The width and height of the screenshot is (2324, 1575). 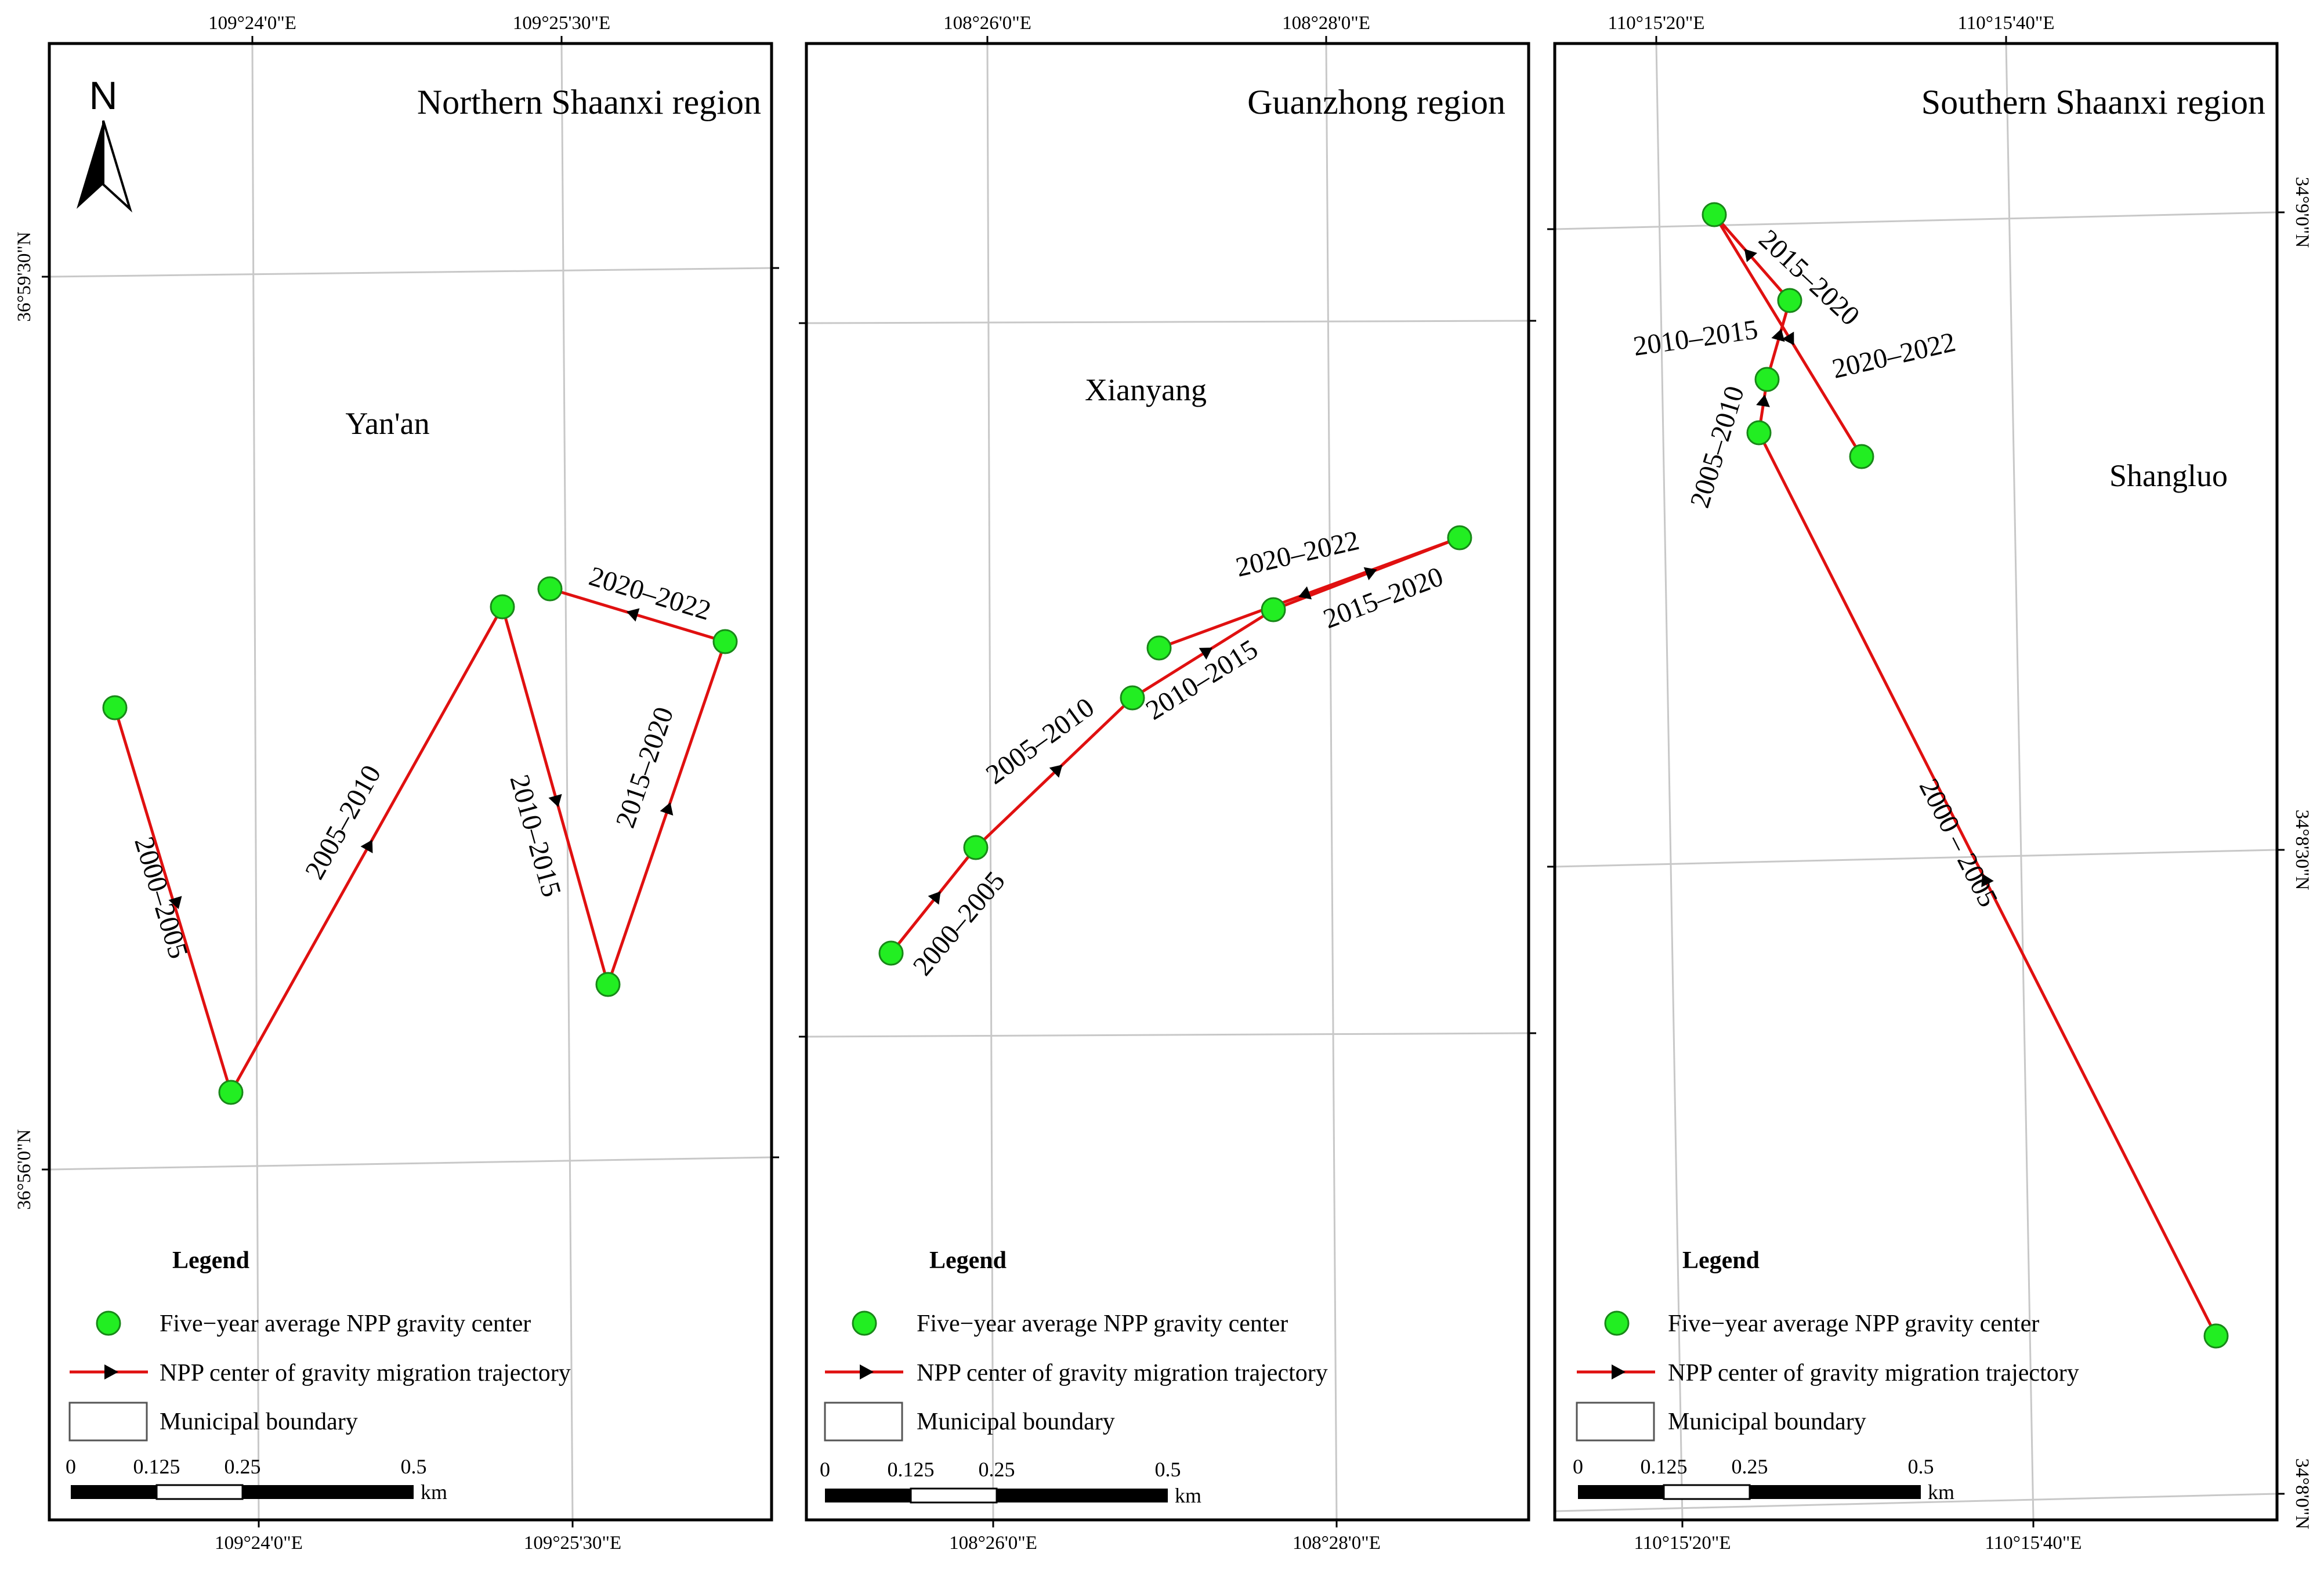 What do you see at coordinates (2033, 1543) in the screenshot?
I see `bottom-tick-label: 110°15'40"E` at bounding box center [2033, 1543].